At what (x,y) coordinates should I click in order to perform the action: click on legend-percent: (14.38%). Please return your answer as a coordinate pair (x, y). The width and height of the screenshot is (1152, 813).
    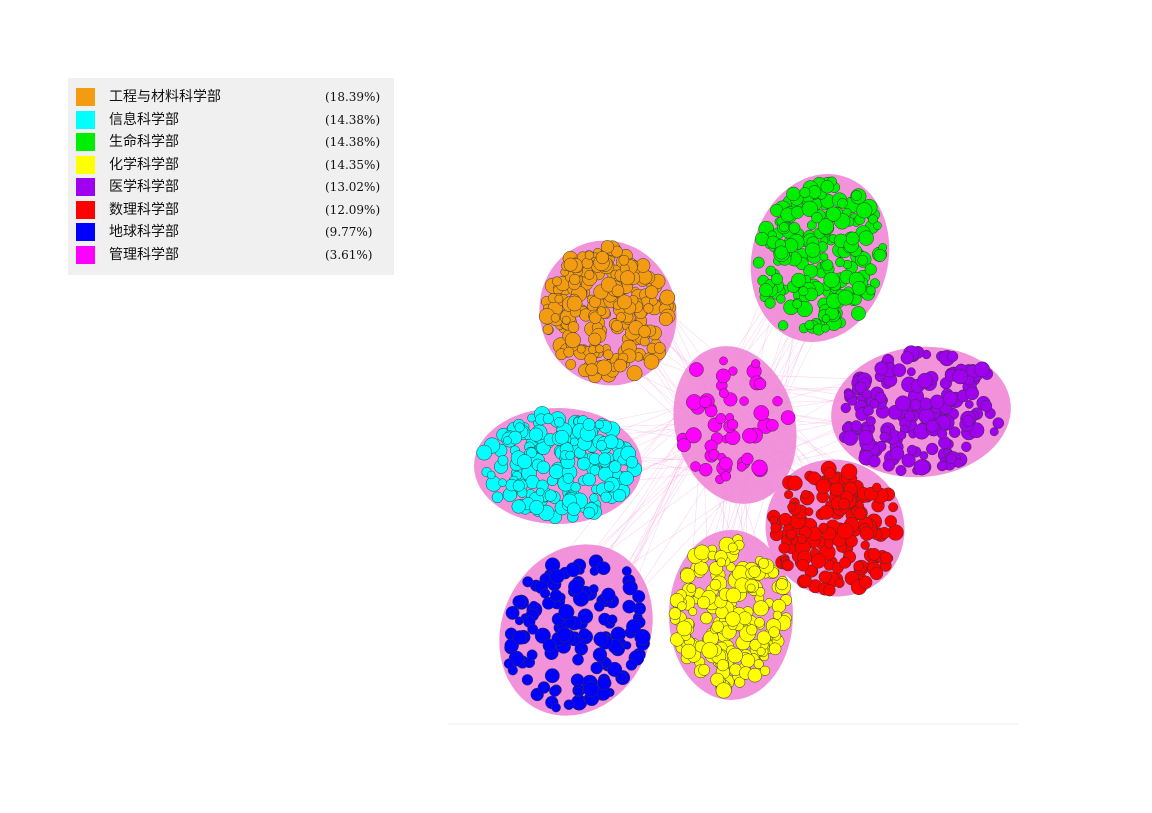
    Looking at the image, I should click on (353, 119).